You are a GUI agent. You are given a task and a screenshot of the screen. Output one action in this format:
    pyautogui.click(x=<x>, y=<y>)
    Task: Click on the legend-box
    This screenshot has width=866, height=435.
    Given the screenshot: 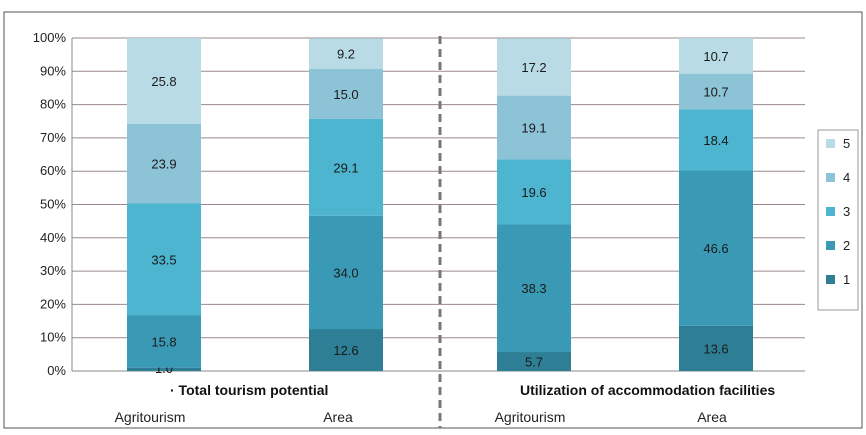 What is the action you would take?
    pyautogui.click(x=838, y=220)
    